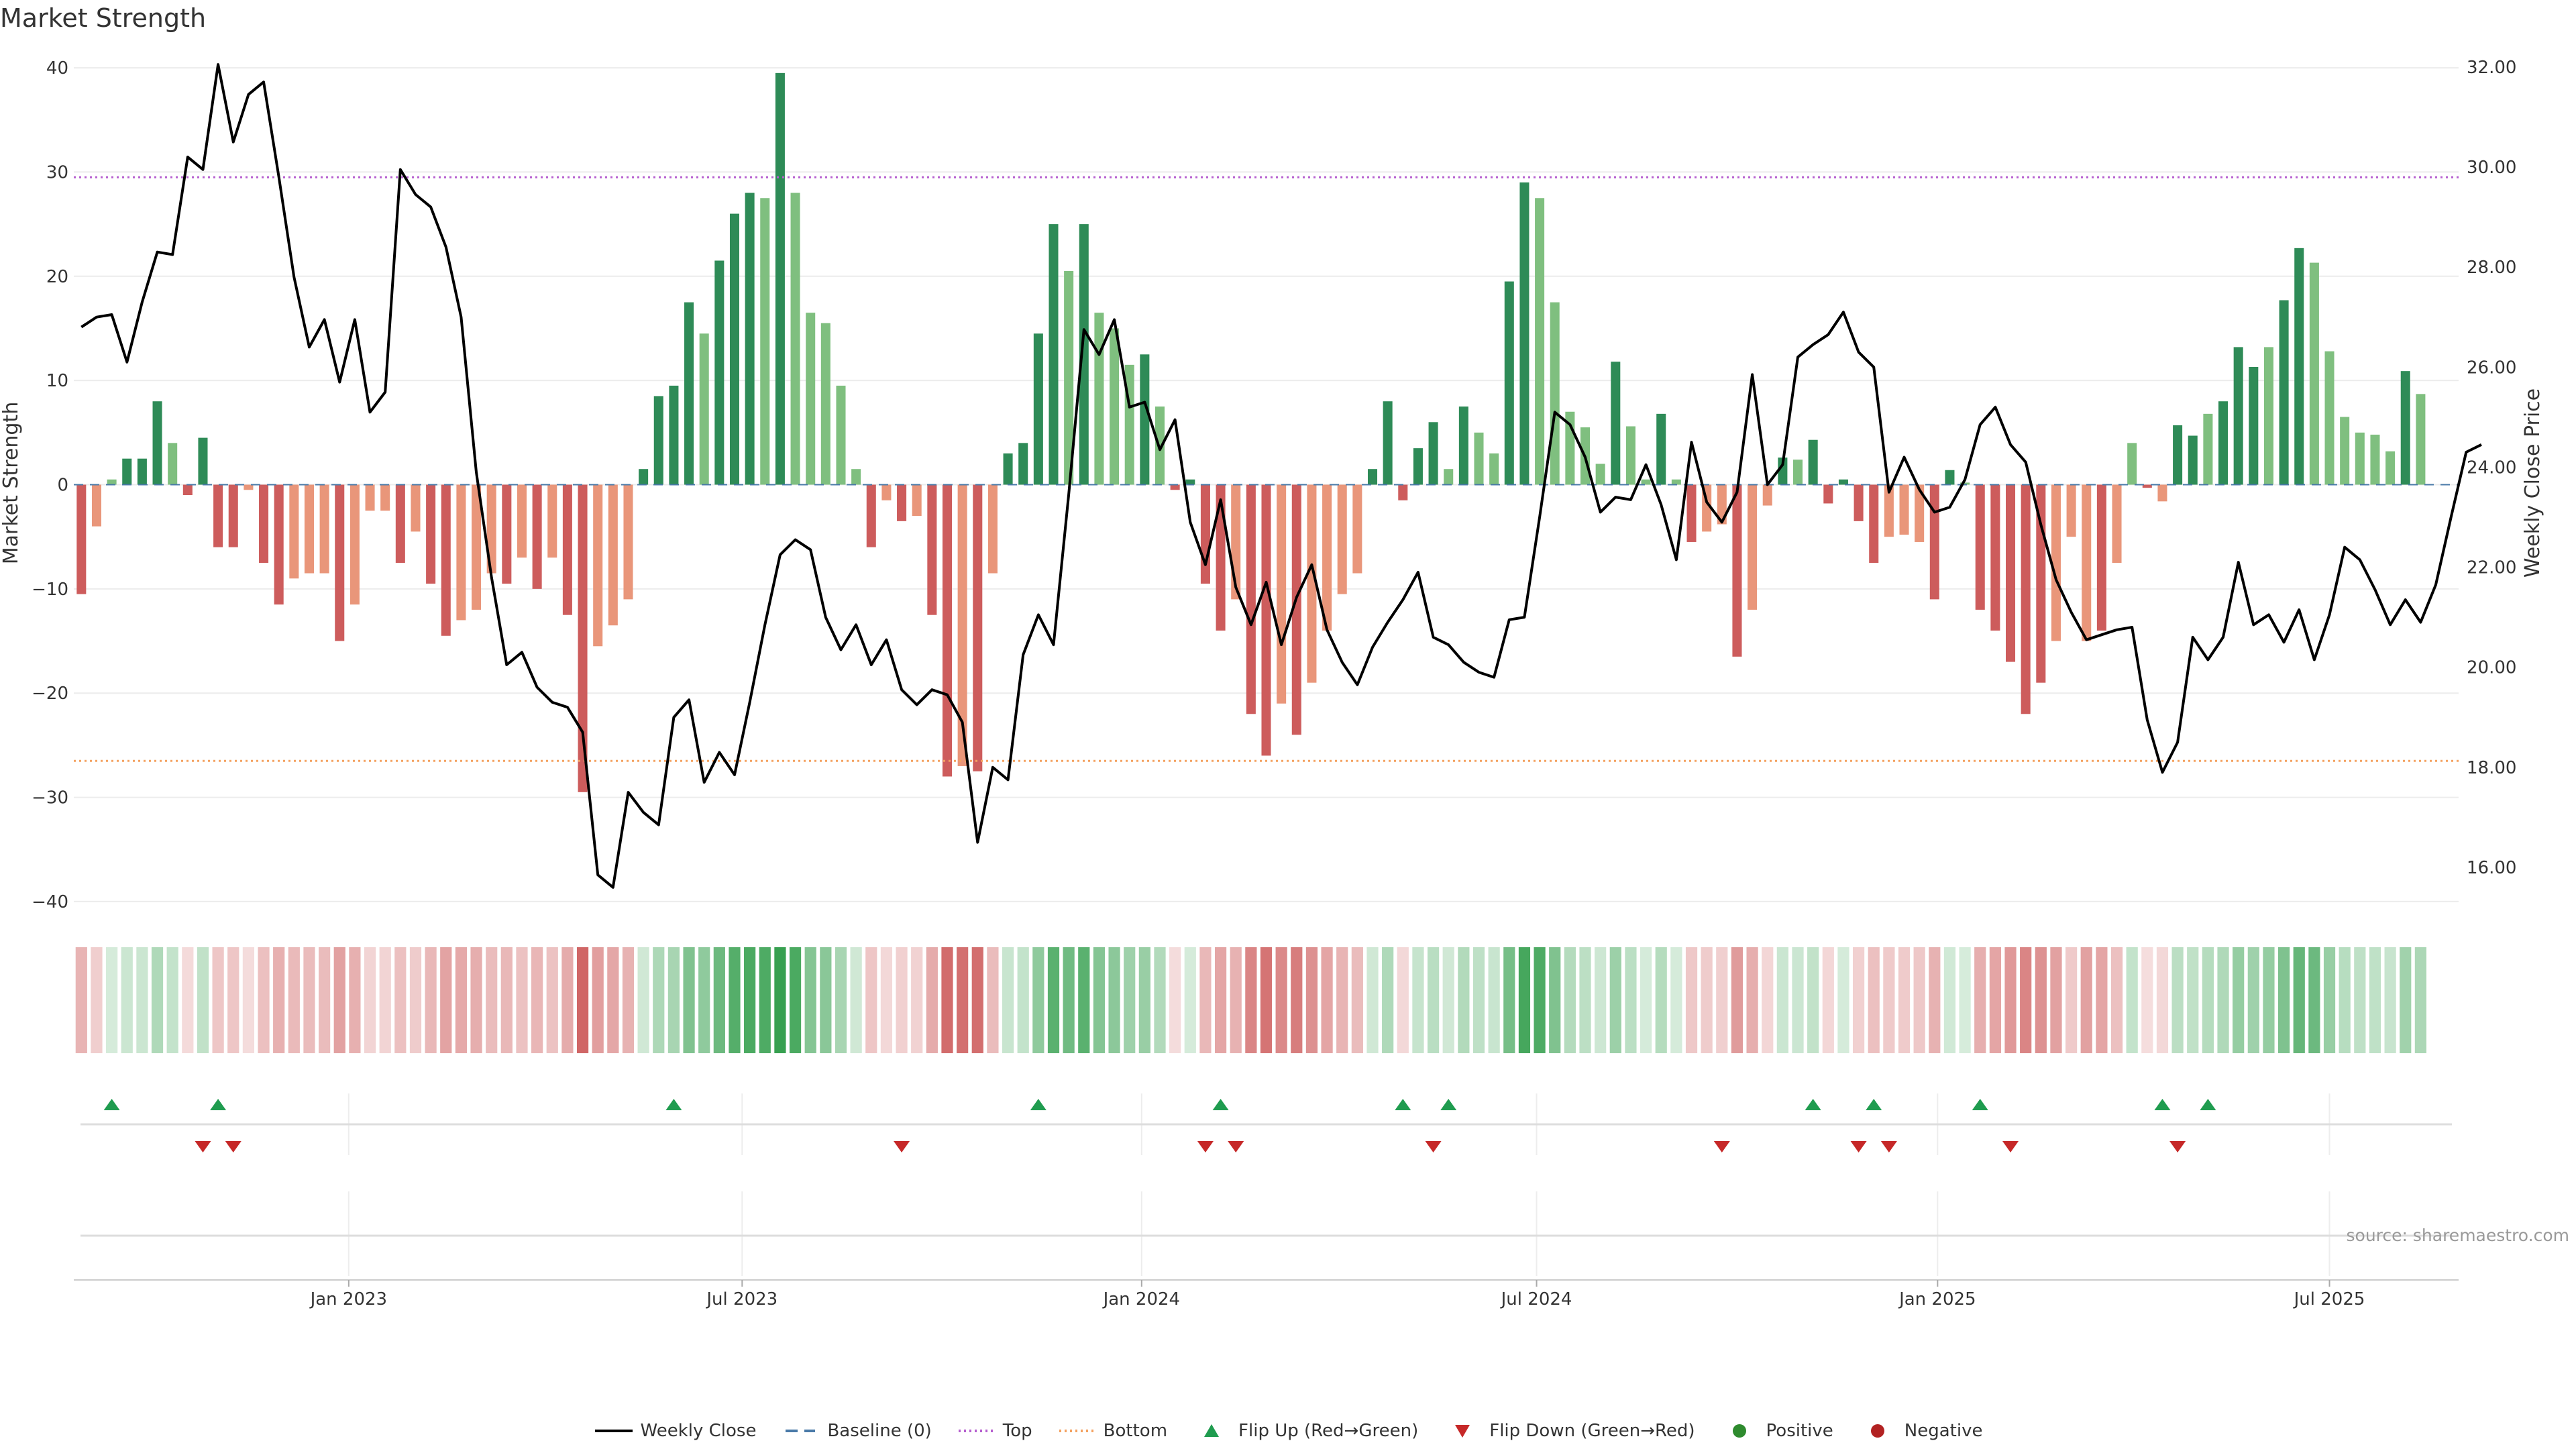  What do you see at coordinates (2491, 468) in the screenshot?
I see `right-tick-label: 24.00` at bounding box center [2491, 468].